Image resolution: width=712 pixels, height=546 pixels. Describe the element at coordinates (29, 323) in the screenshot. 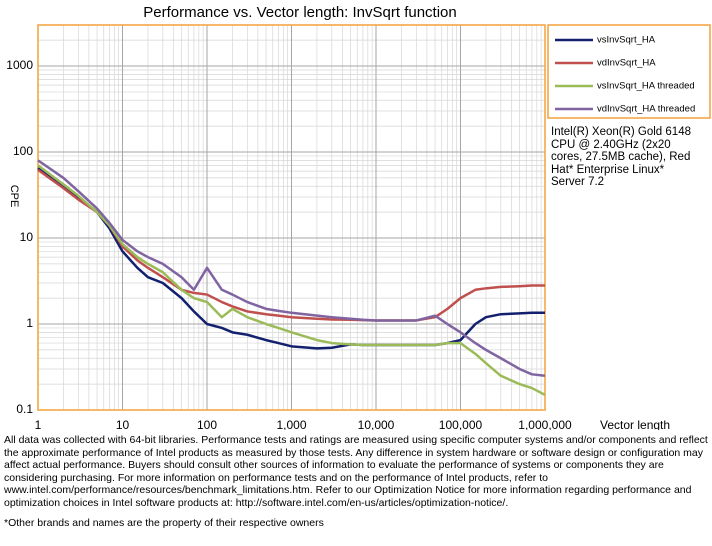

I see `y-tick-label: 1` at that location.